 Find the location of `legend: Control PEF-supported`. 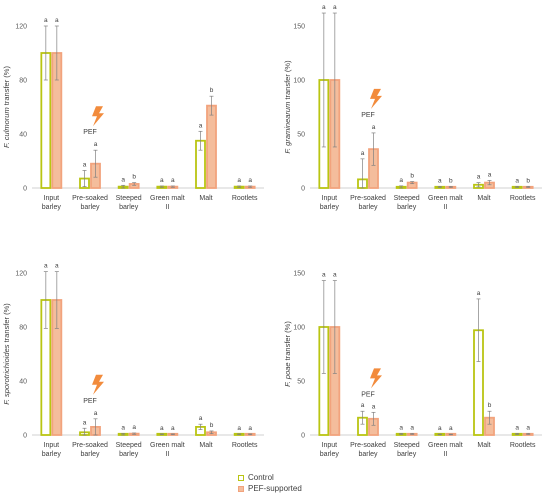

legend: Control PEF-supported is located at coordinates (270, 483).